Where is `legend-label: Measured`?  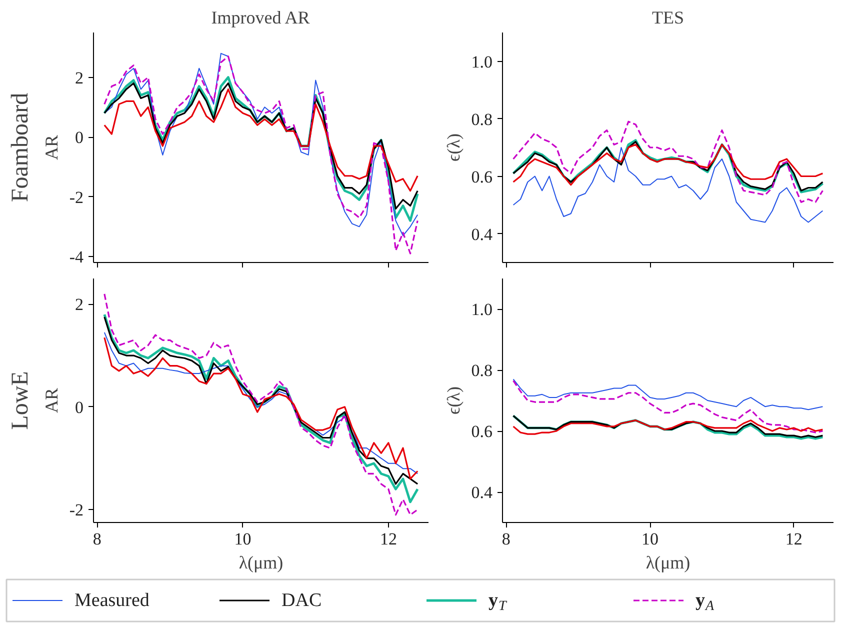 legend-label: Measured is located at coordinates (112, 600).